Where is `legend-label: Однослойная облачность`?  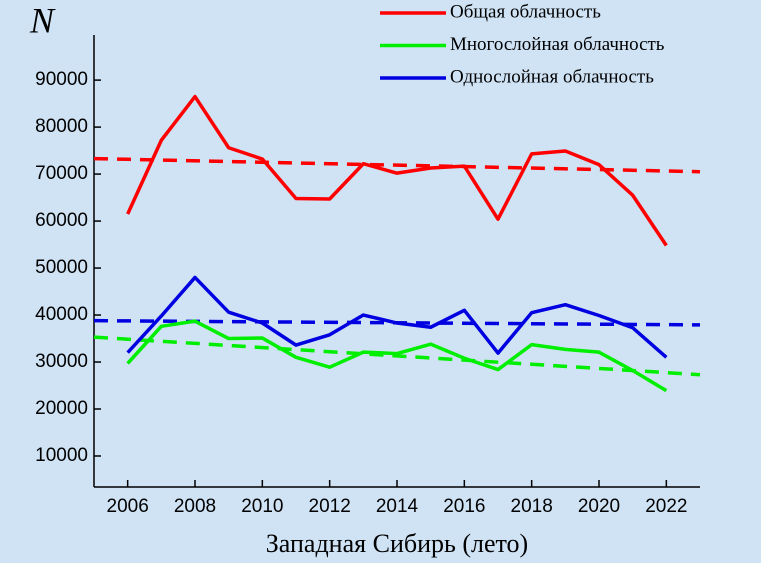
legend-label: Однослойная облачность is located at coordinates (552, 76).